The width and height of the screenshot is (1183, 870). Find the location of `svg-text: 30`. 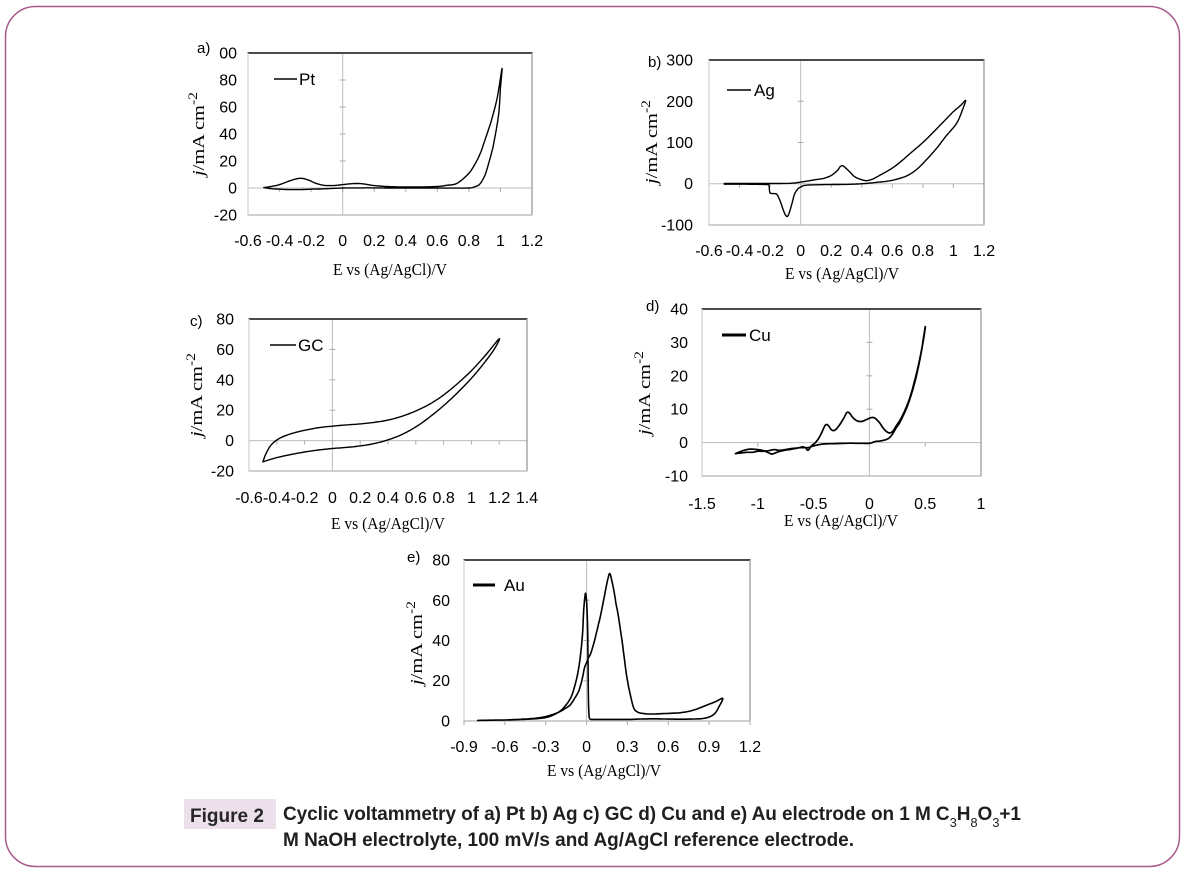

svg-text: 30 is located at coordinates (679, 343).